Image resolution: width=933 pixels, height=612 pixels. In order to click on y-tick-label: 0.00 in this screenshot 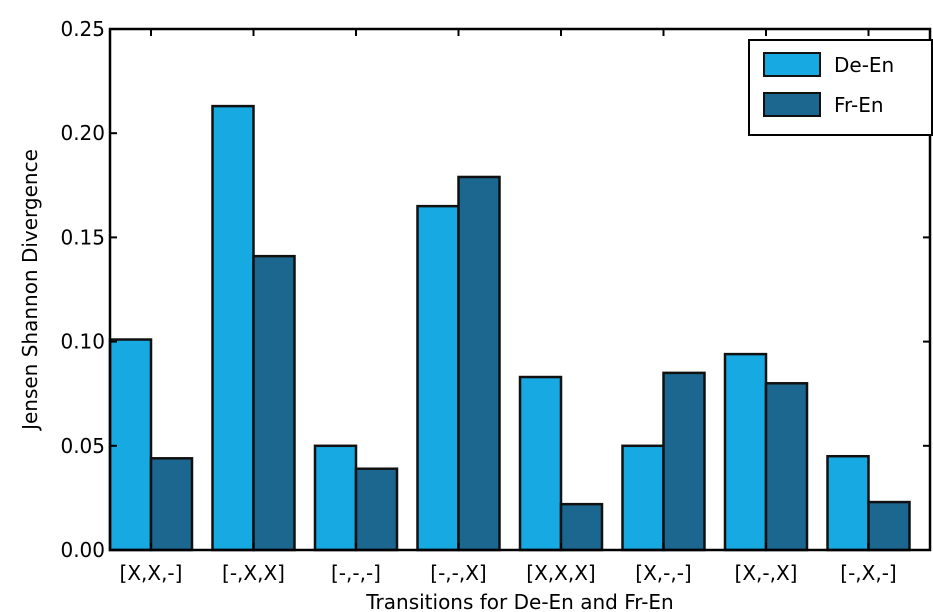, I will do `click(82, 550)`.